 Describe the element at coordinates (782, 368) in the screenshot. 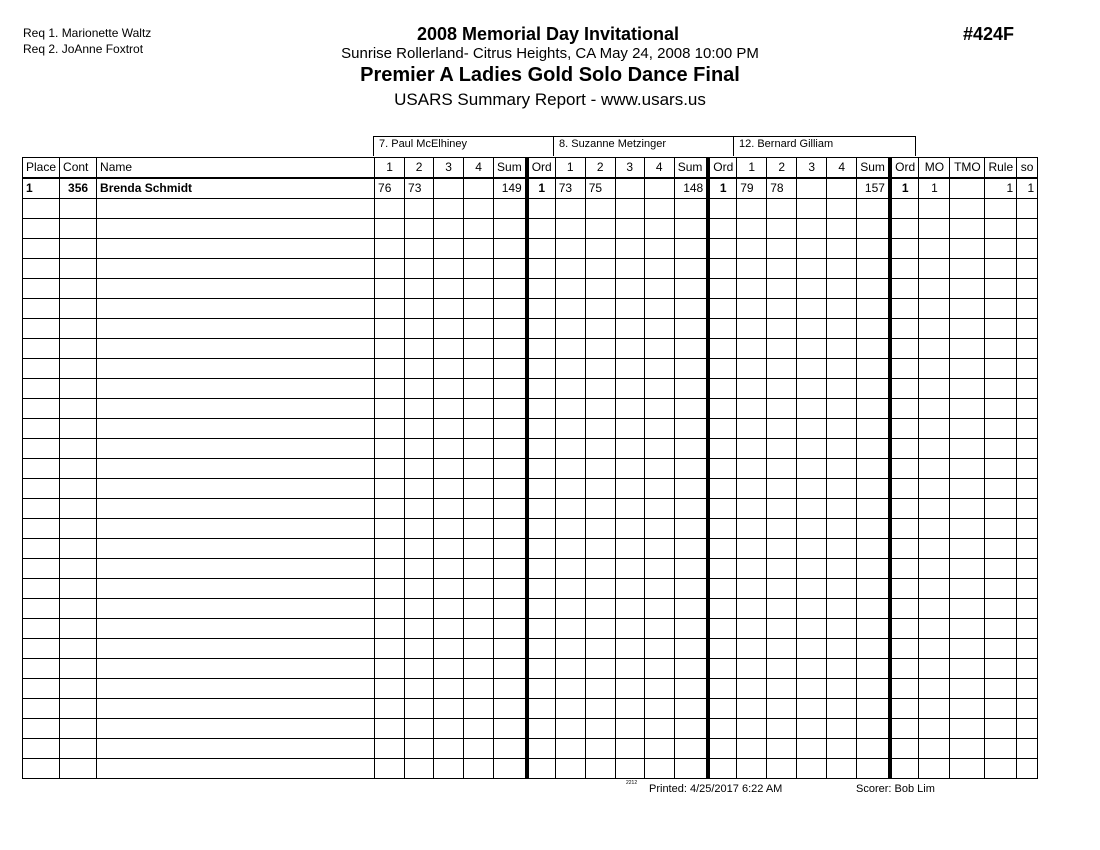

I see `judge3-score2-cell` at that location.